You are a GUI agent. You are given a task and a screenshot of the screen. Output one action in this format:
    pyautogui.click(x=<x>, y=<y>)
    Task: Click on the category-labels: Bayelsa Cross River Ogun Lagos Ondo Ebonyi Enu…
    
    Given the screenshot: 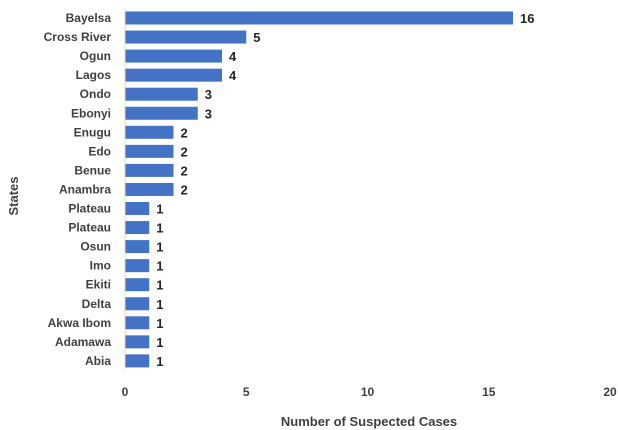 What is the action you would take?
    pyautogui.click(x=78, y=189)
    